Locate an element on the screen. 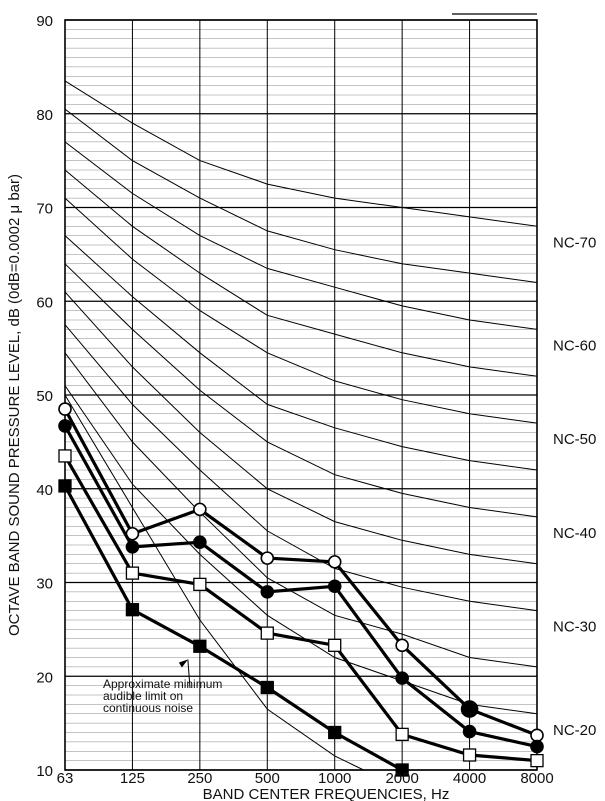  x-tick-label: 250 is located at coordinates (199, 778).